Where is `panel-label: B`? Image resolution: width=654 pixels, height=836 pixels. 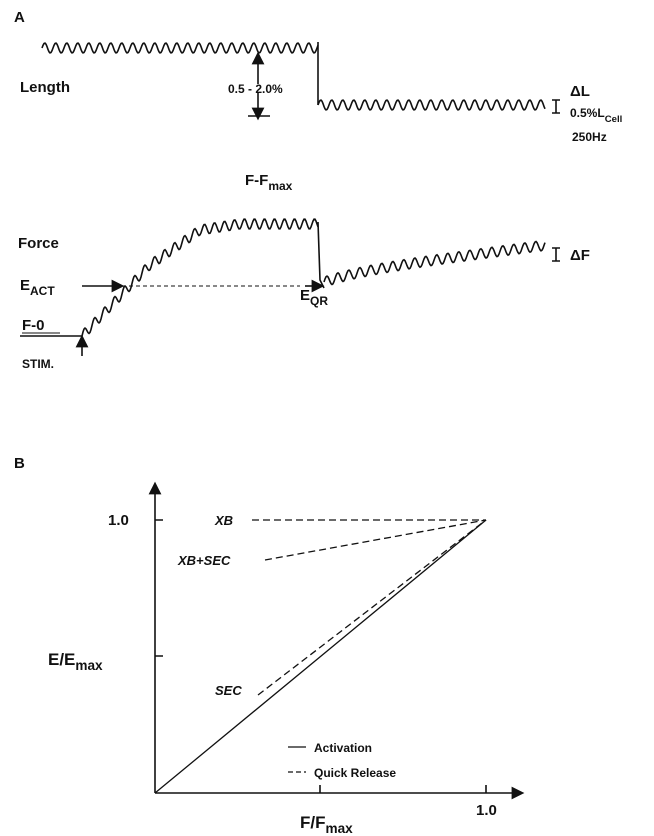 panel-label: B is located at coordinates (19, 463).